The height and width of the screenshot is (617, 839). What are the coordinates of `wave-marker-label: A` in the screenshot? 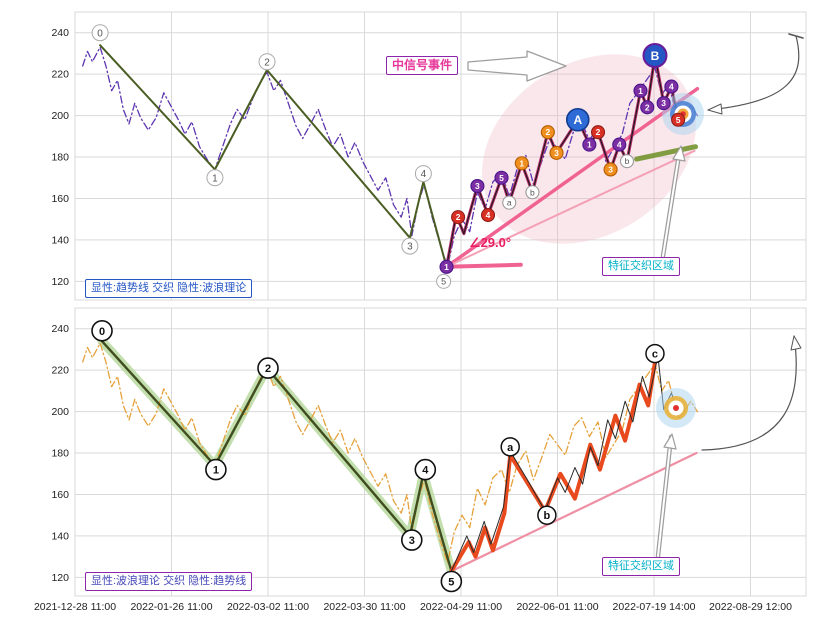 It's located at (577, 120).